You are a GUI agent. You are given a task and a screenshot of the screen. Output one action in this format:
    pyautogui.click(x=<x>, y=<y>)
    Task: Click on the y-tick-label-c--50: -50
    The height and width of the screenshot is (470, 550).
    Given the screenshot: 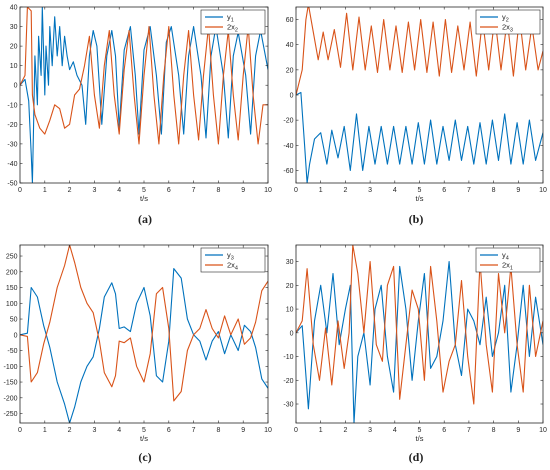 What is the action you would take?
    pyautogui.click(x=12, y=351)
    